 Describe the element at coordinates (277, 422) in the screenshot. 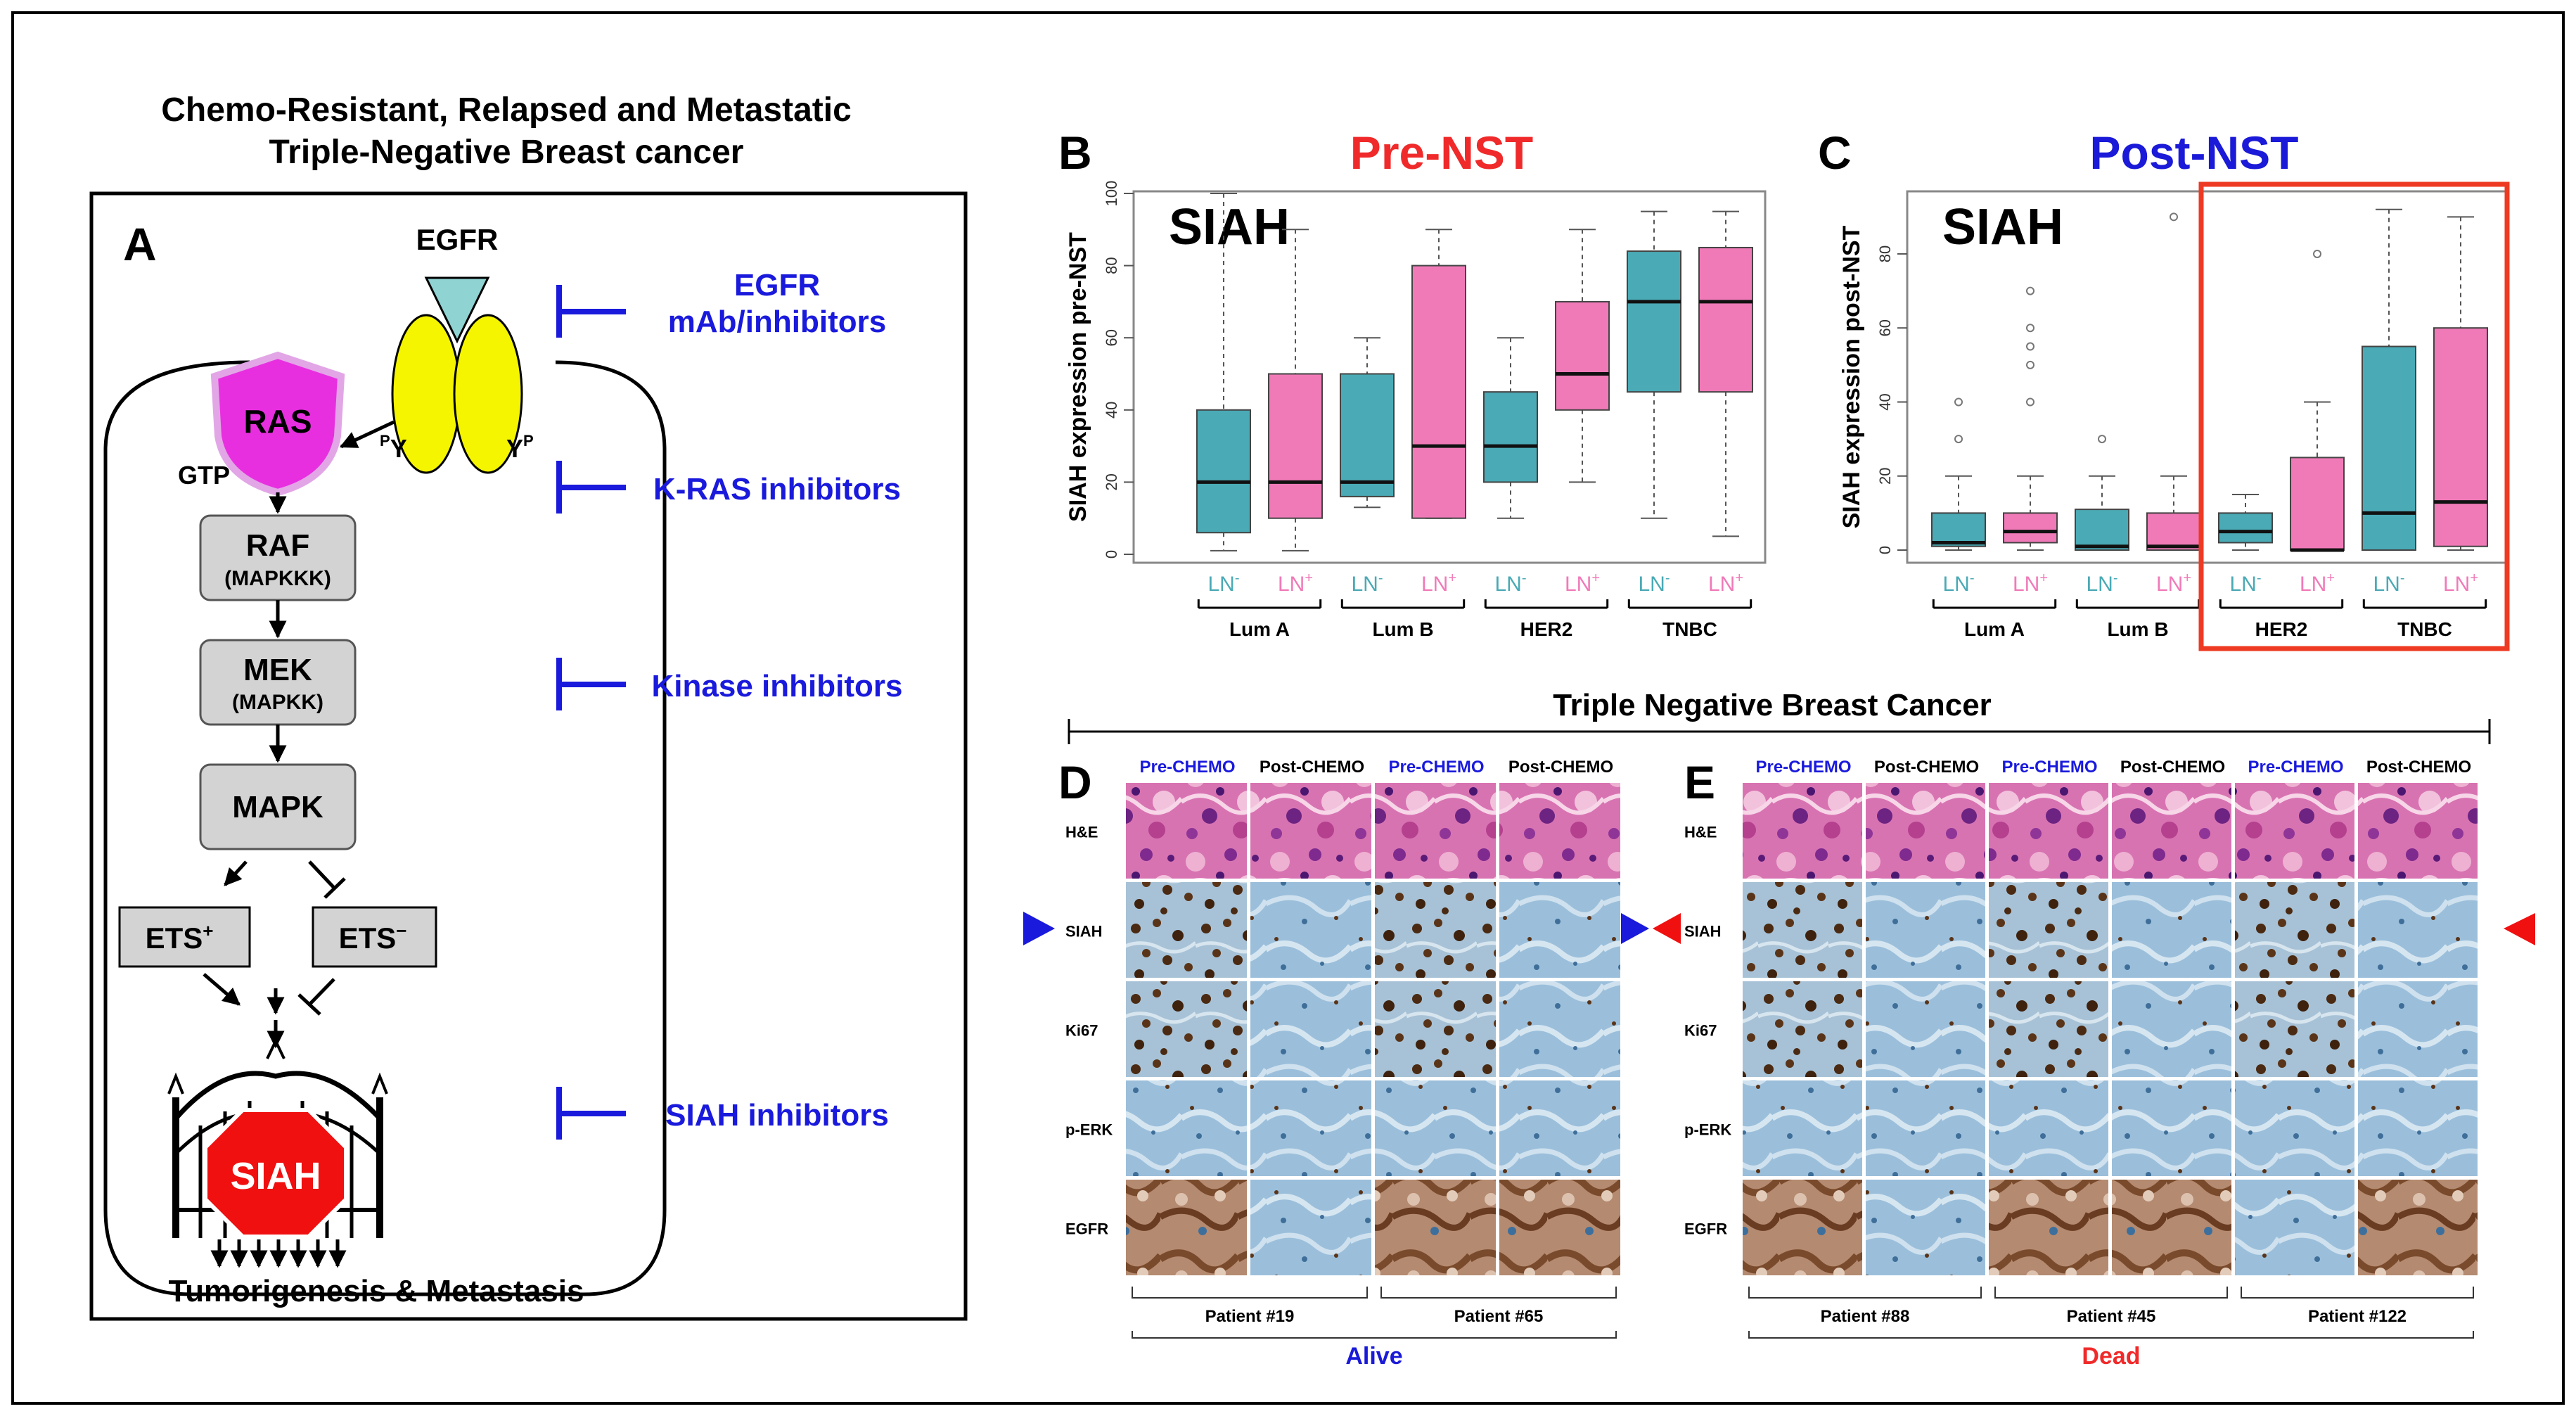

I see `ras-label: RAS` at that location.